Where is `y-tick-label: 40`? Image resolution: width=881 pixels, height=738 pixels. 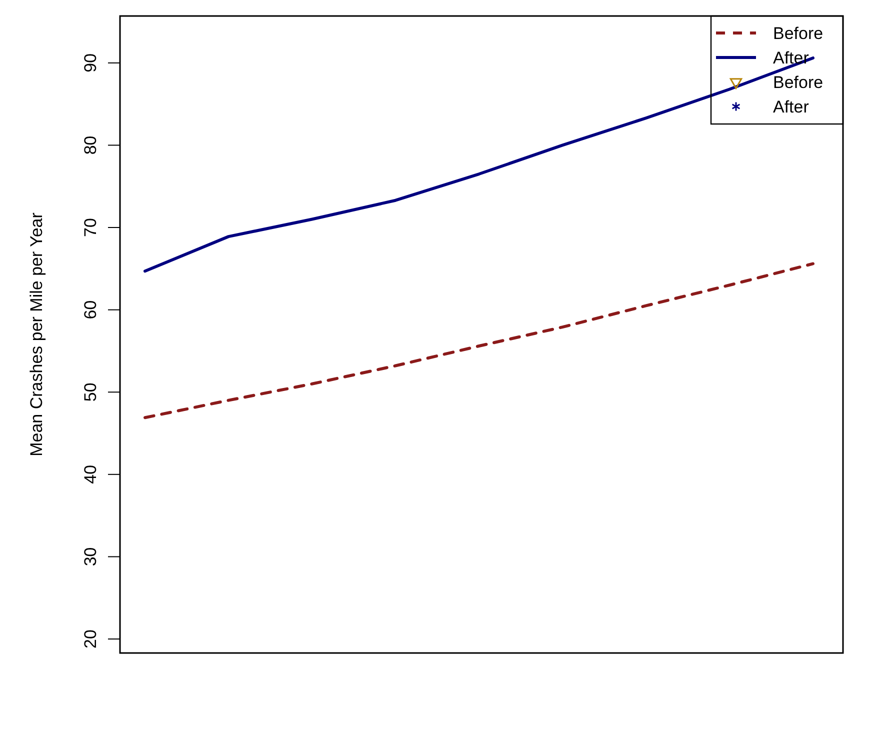 y-tick-label: 40 is located at coordinates (90, 474).